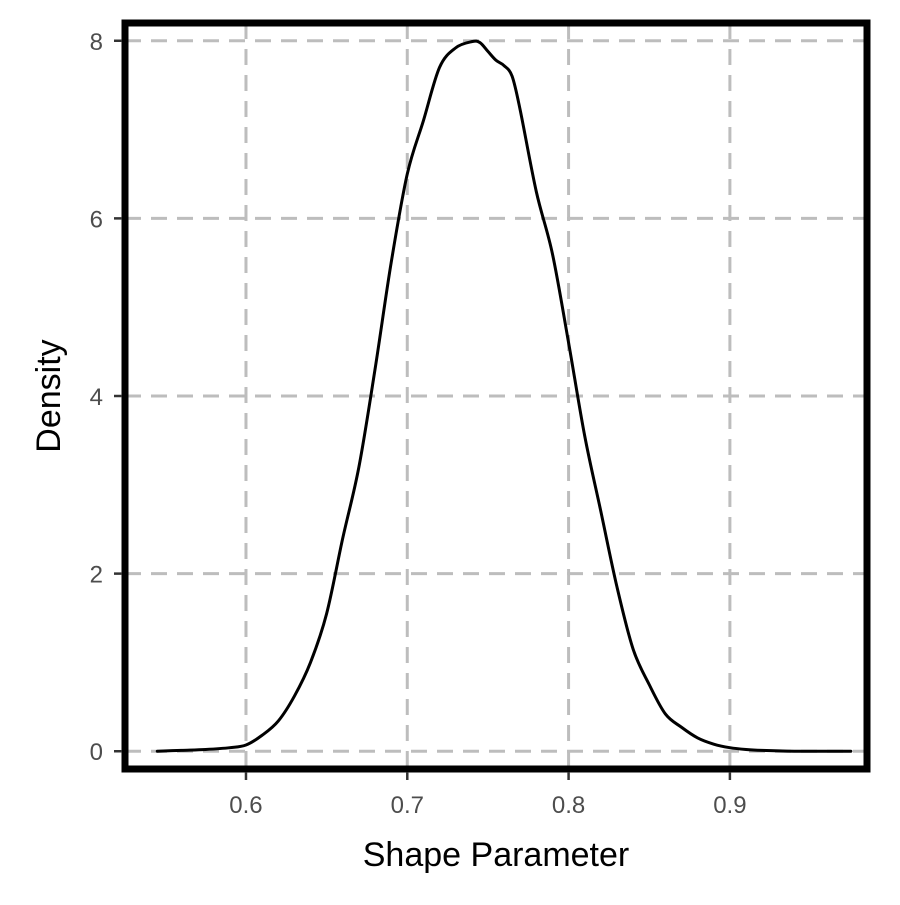 The height and width of the screenshot is (905, 900). I want to click on y-tick-label: 8, so click(96, 42).